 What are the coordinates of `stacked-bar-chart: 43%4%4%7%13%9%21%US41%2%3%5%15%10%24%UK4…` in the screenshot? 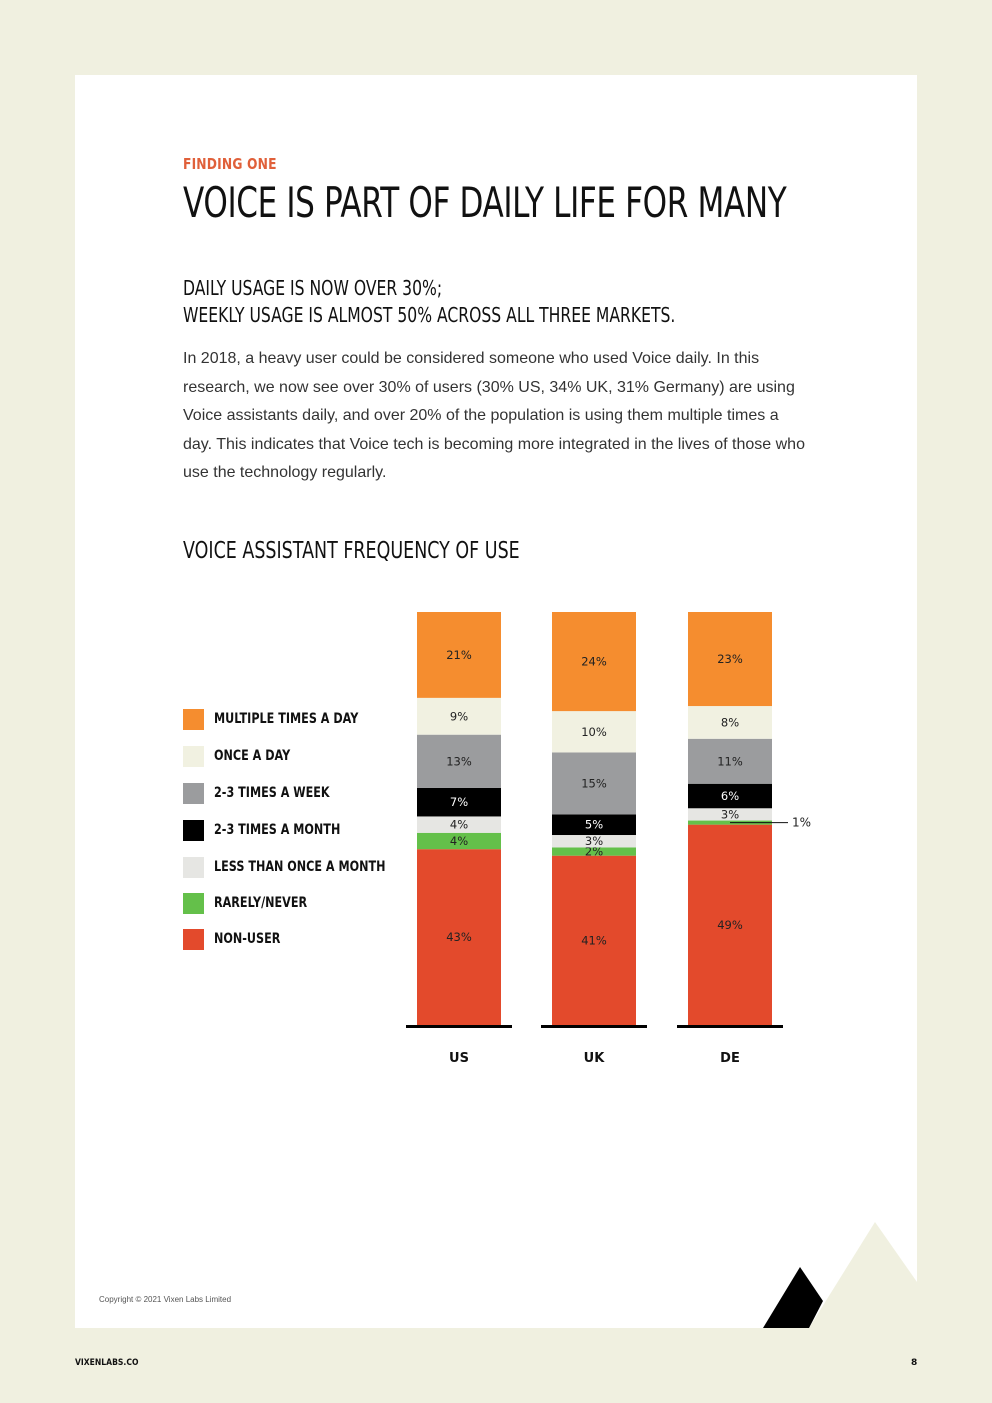 It's located at (608, 839).